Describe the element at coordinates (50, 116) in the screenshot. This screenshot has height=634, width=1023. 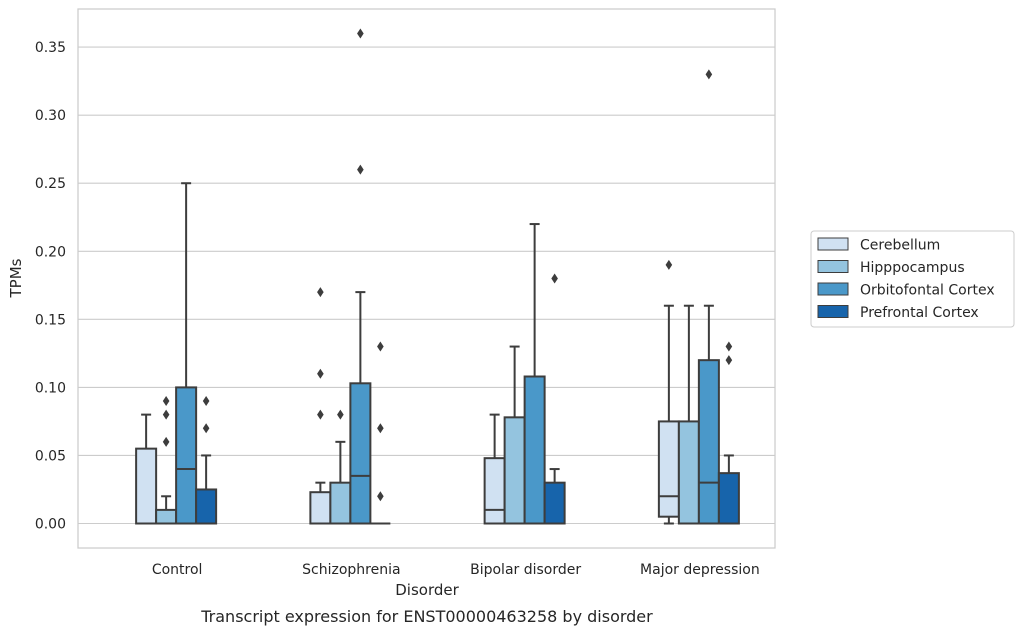
I see `y-tick-label: 0.30` at that location.